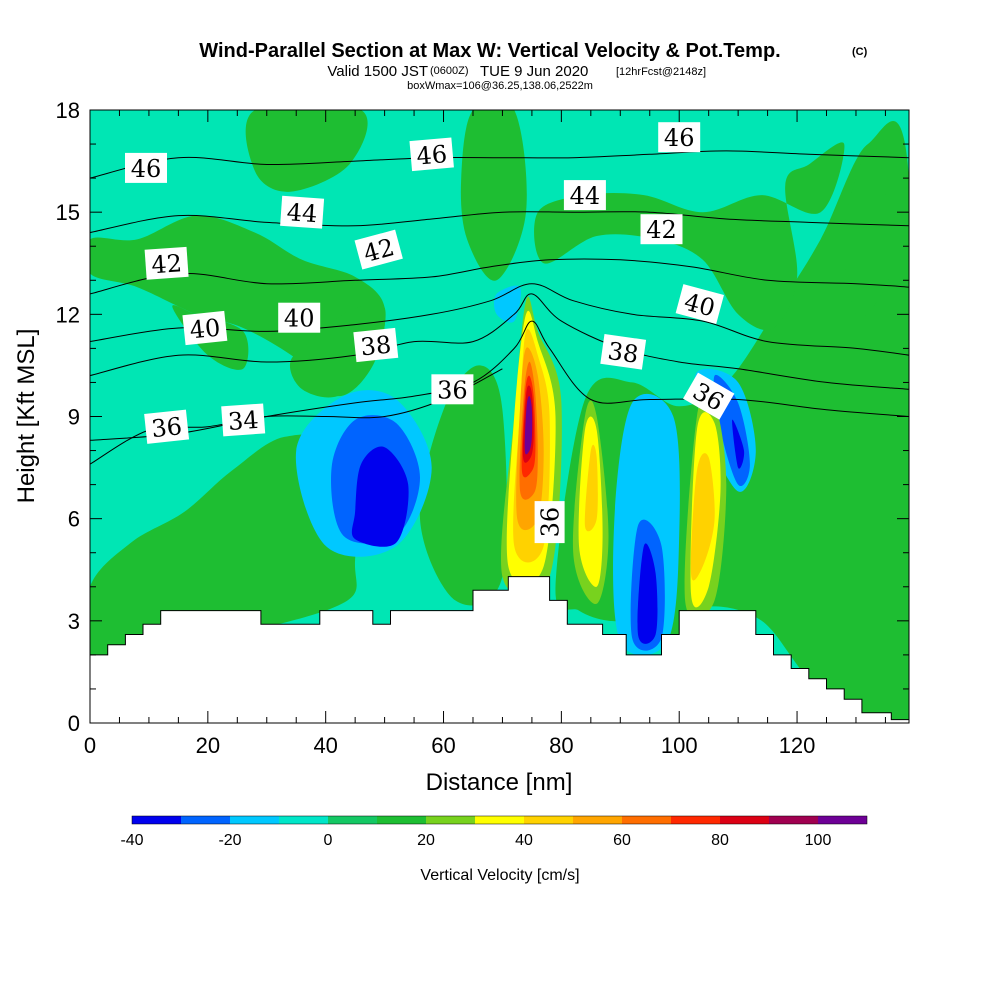  I want to click on y-axis-label: Height [Kft MSL], so click(26, 416).